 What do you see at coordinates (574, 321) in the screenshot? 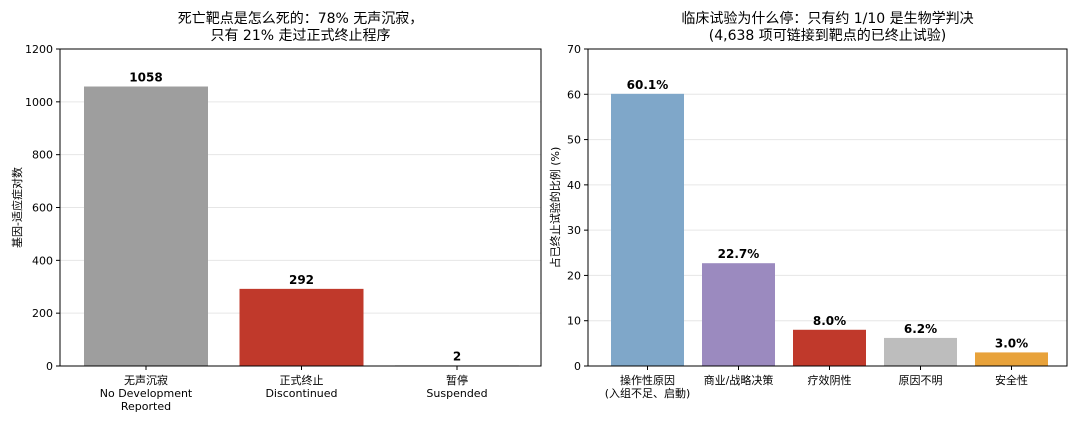
I see `chart2-ytick-label-1: 10` at bounding box center [574, 321].